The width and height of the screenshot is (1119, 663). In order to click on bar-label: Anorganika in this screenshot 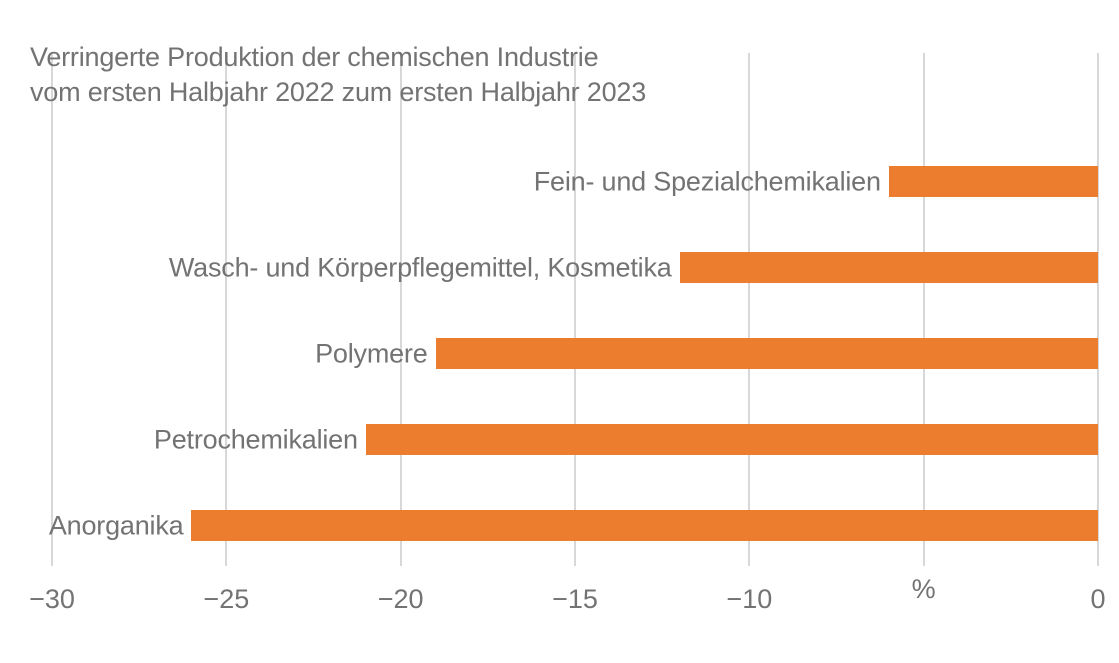, I will do `click(116, 525)`.